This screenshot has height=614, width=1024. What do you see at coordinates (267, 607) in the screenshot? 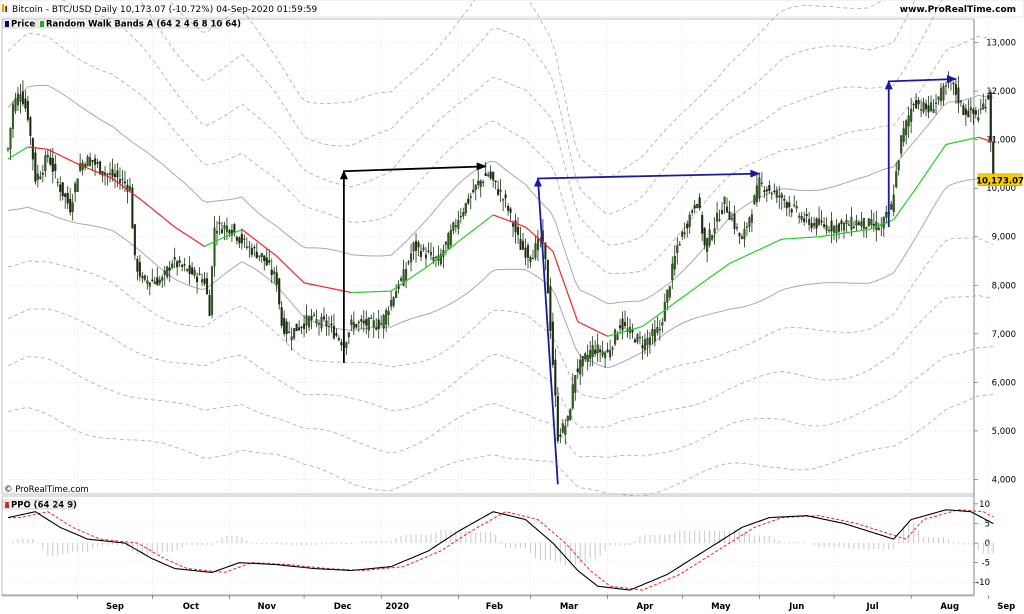
I see `x-tick-label: Nov` at bounding box center [267, 607].